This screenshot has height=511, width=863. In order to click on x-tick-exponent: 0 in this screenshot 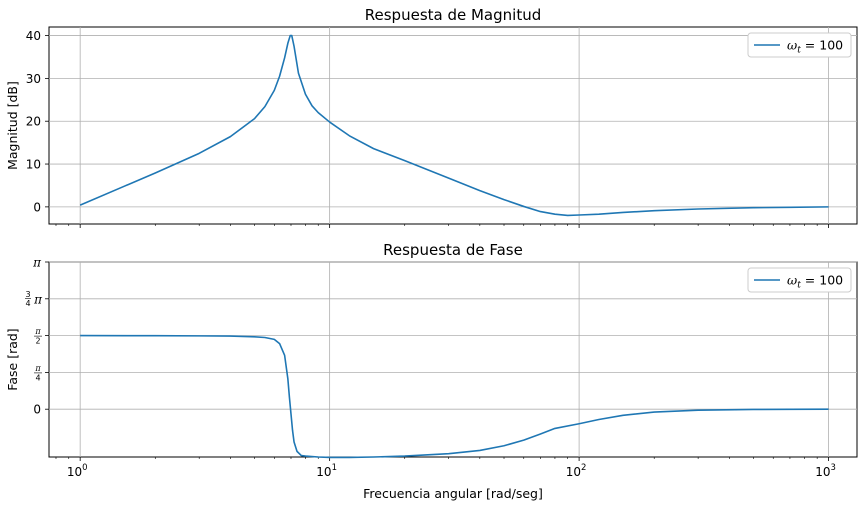, I will do `click(84, 468)`.